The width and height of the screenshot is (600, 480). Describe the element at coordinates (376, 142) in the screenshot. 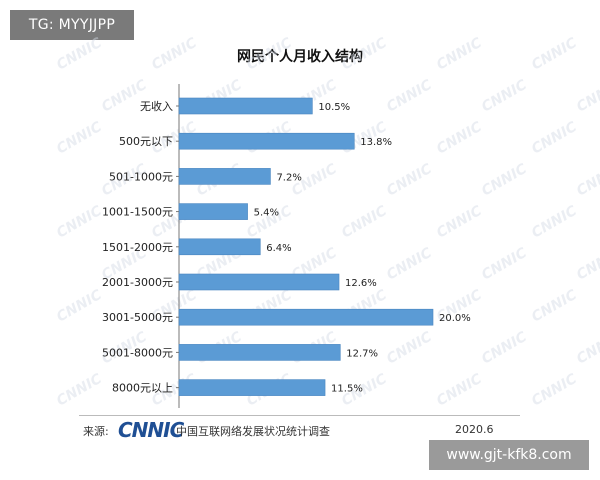

I see `value-label: 13.8%` at that location.